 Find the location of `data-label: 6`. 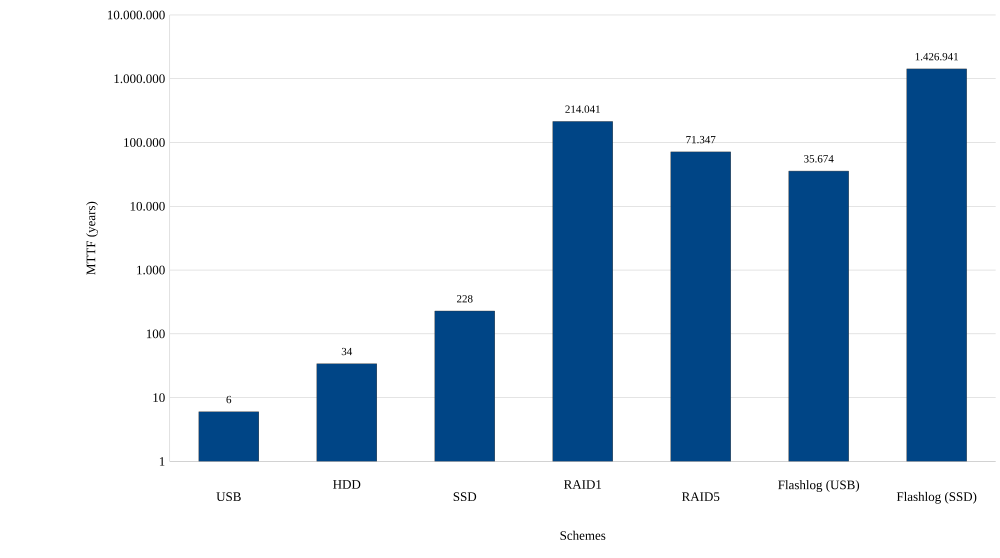

data-label: 6 is located at coordinates (229, 400).